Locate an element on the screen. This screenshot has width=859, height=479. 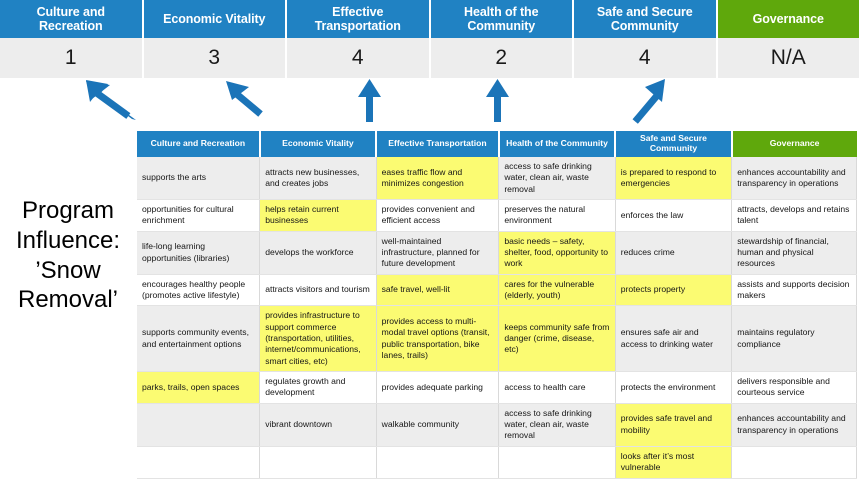
matrix-cell: preserves the natural environment is located at coordinates (557, 215).